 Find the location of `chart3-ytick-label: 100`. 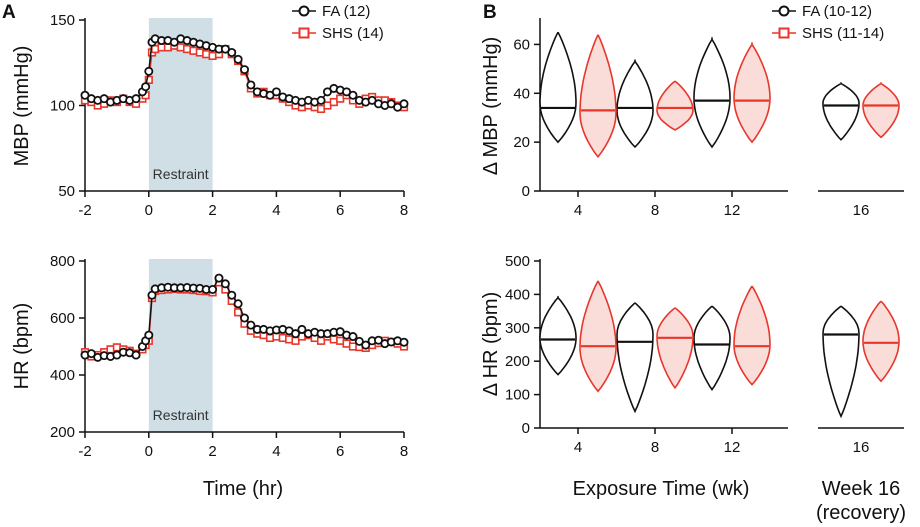

chart3-ytick-label: 100 is located at coordinates (517, 395).